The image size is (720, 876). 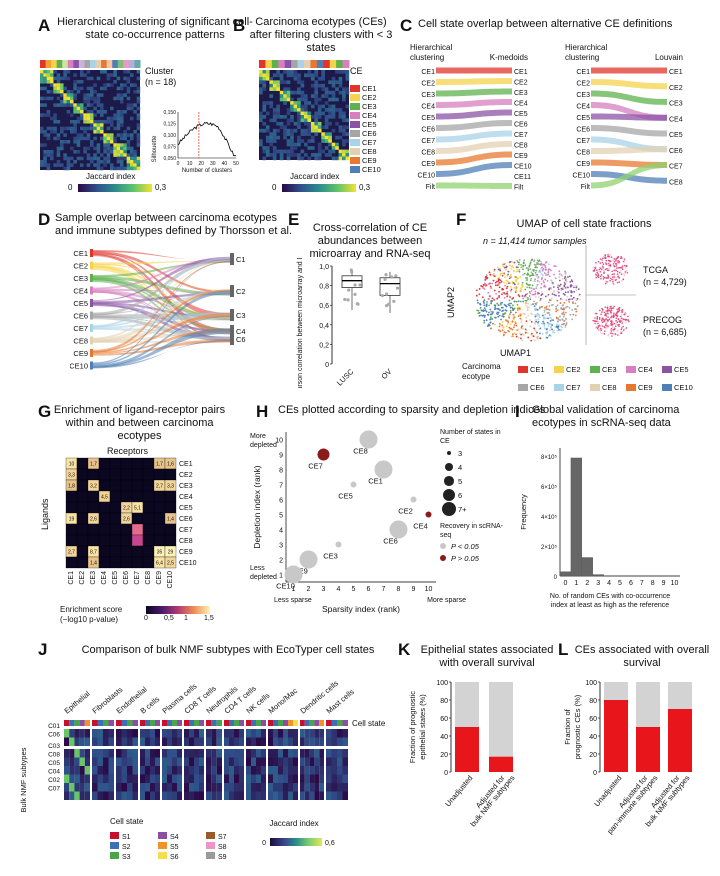 I want to click on panel-a-inset-xtick: 10, so click(x=190, y=164).